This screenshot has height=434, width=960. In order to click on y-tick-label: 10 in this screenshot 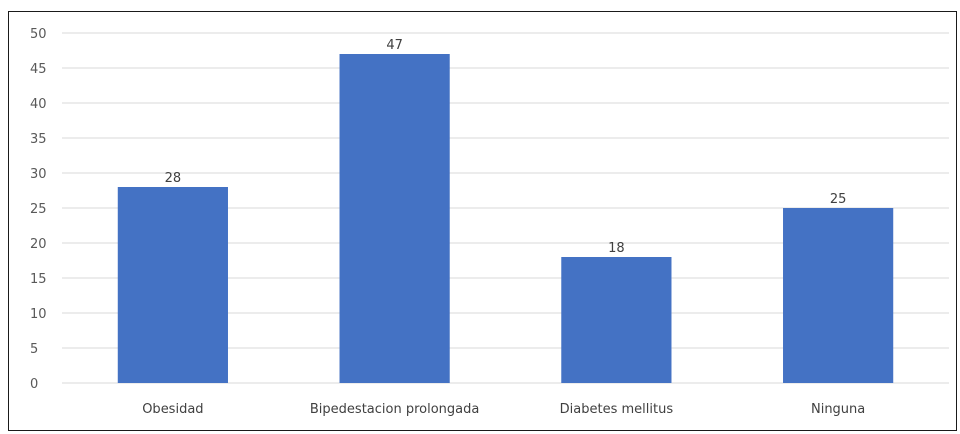, I will do `click(38, 314)`.